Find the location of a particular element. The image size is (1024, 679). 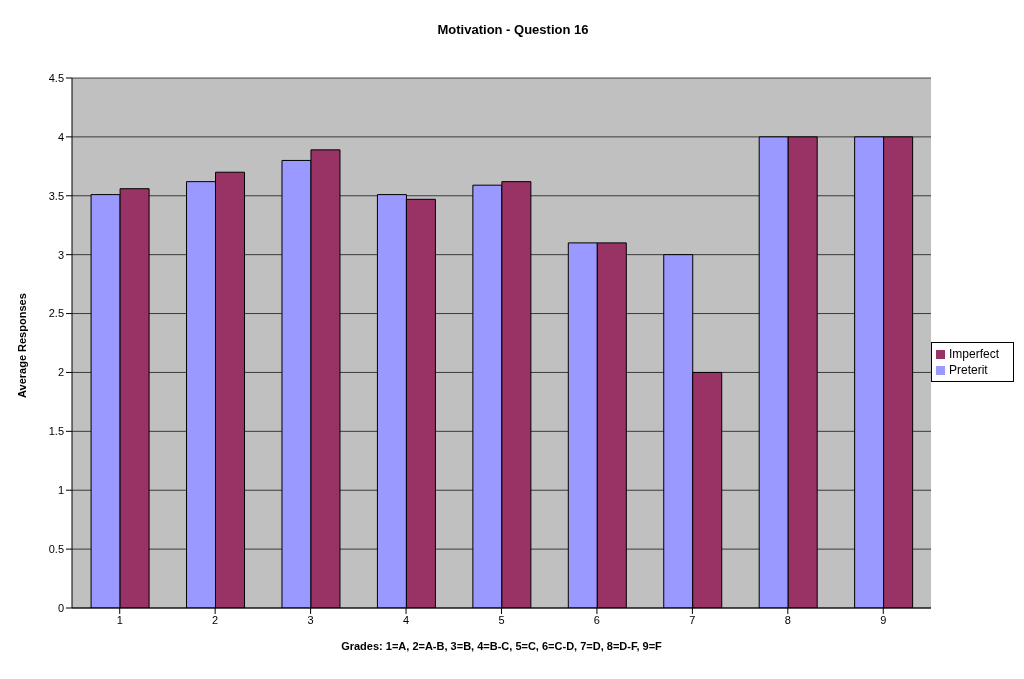

x-tick-label: 2 is located at coordinates (215, 619).